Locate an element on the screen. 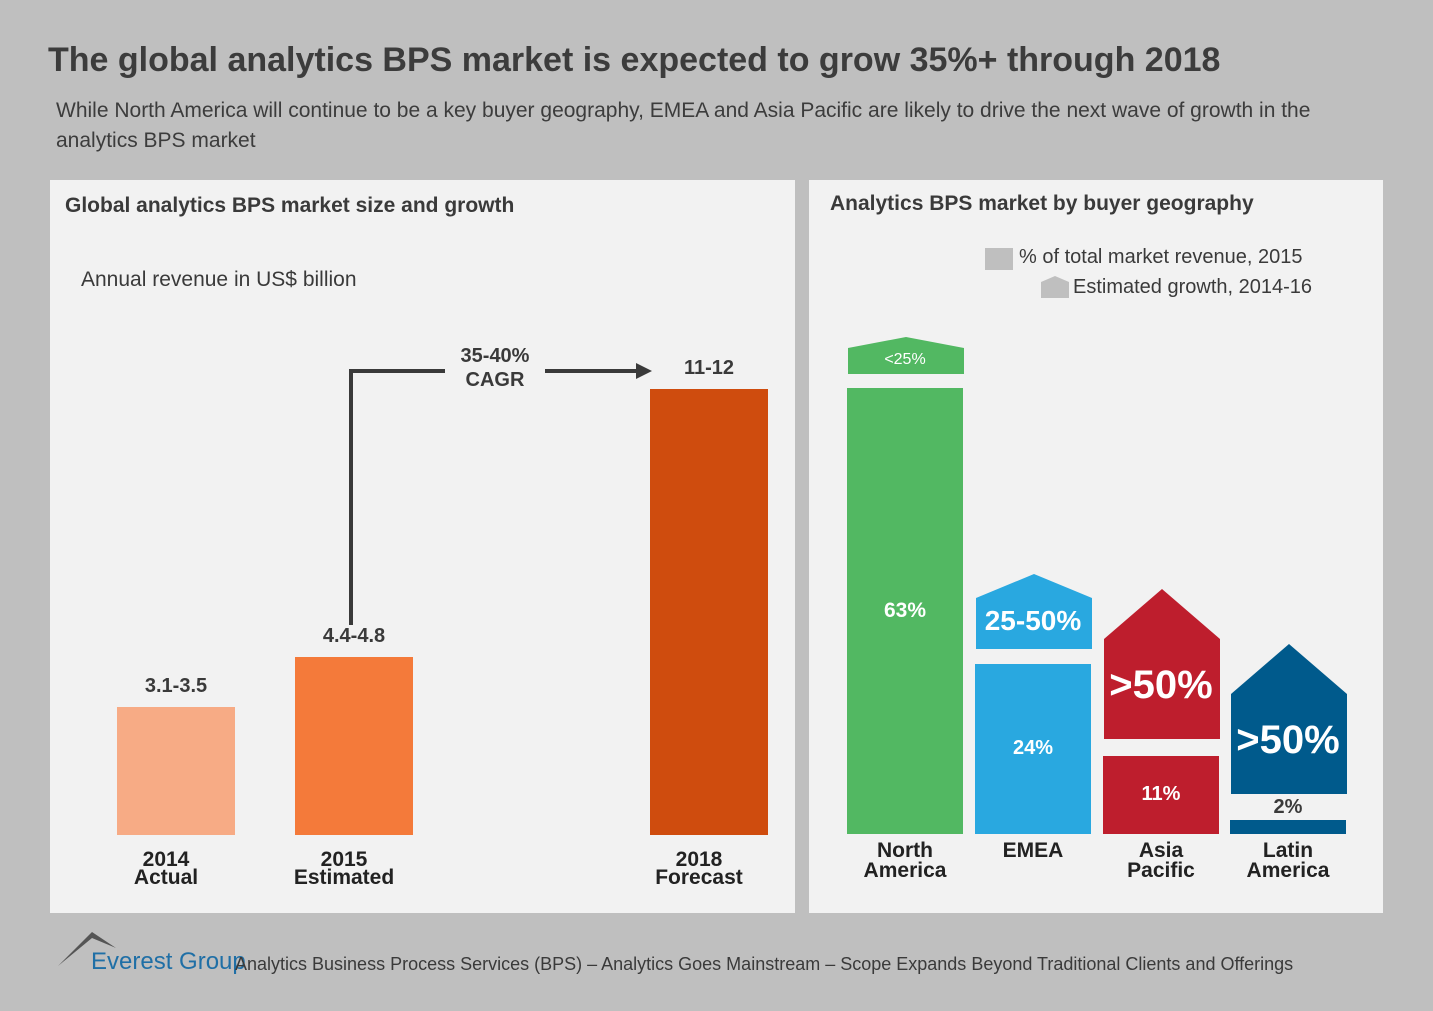 The width and height of the screenshot is (1433, 1011). category-label: 2014 is located at coordinates (166, 859).